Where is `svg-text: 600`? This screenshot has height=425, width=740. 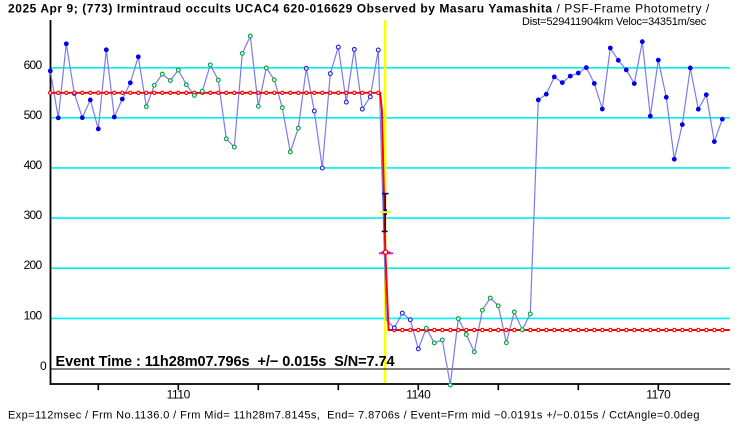
svg-text: 600 is located at coordinates (33, 65).